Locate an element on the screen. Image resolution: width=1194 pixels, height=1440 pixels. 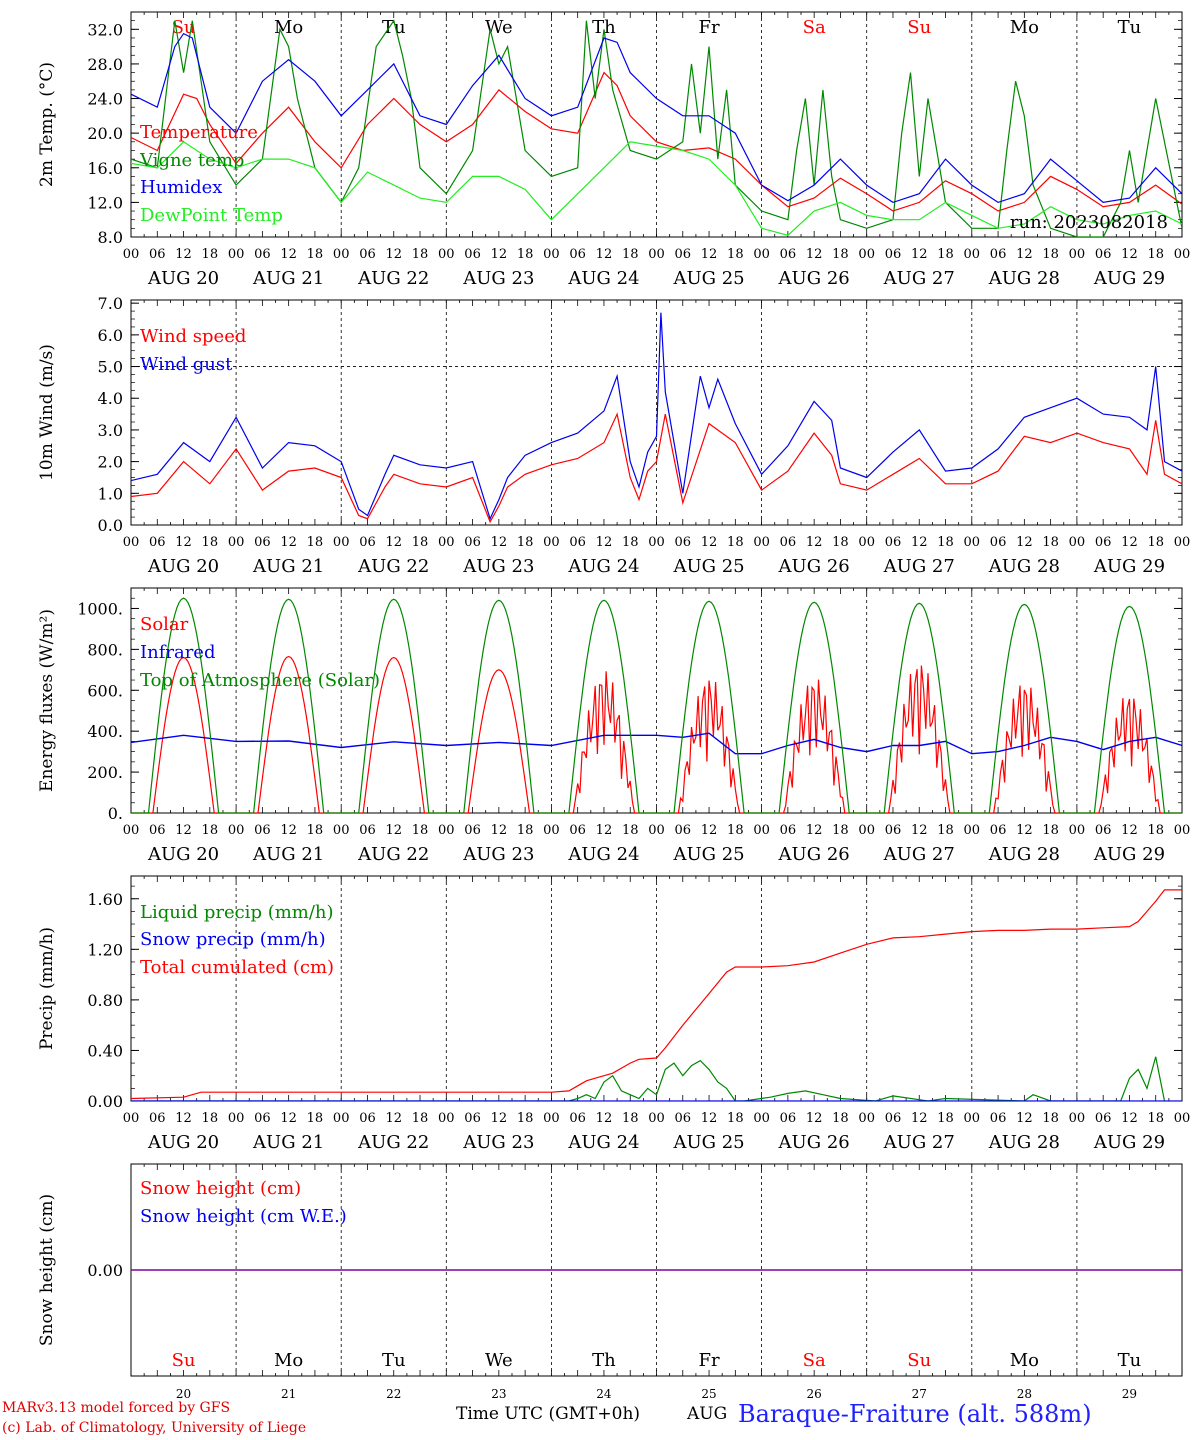
series-humidex is located at coordinates (656, 118).